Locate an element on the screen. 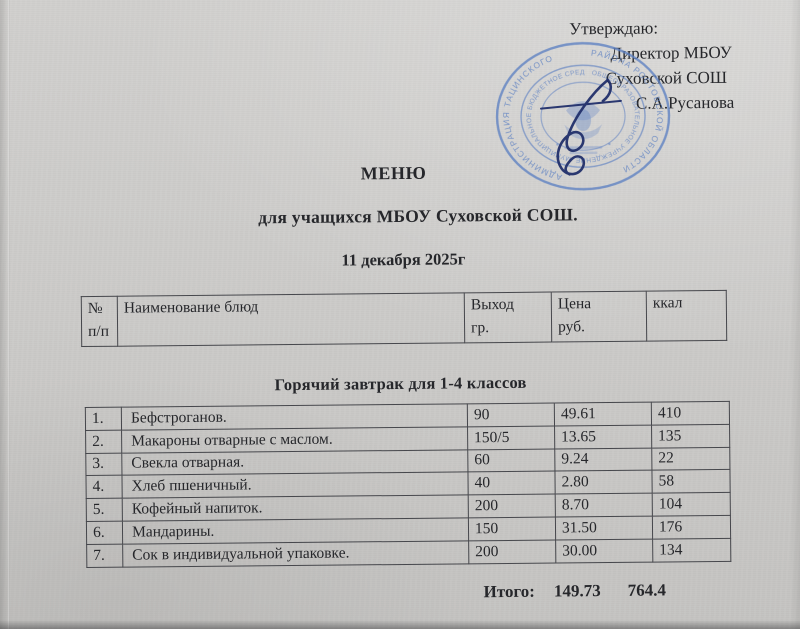 The image size is (800, 629). cell-kcal: 135 is located at coordinates (690, 436).